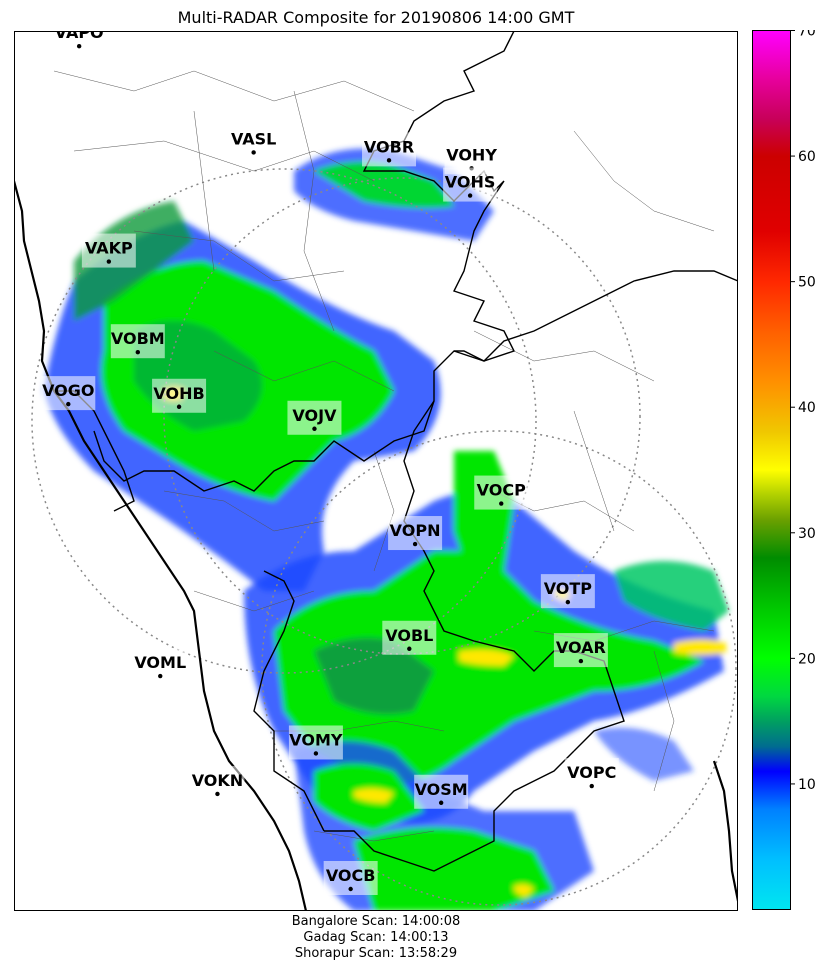 This screenshot has width=825, height=972. I want to click on station-name: VOAR, so click(581, 647).